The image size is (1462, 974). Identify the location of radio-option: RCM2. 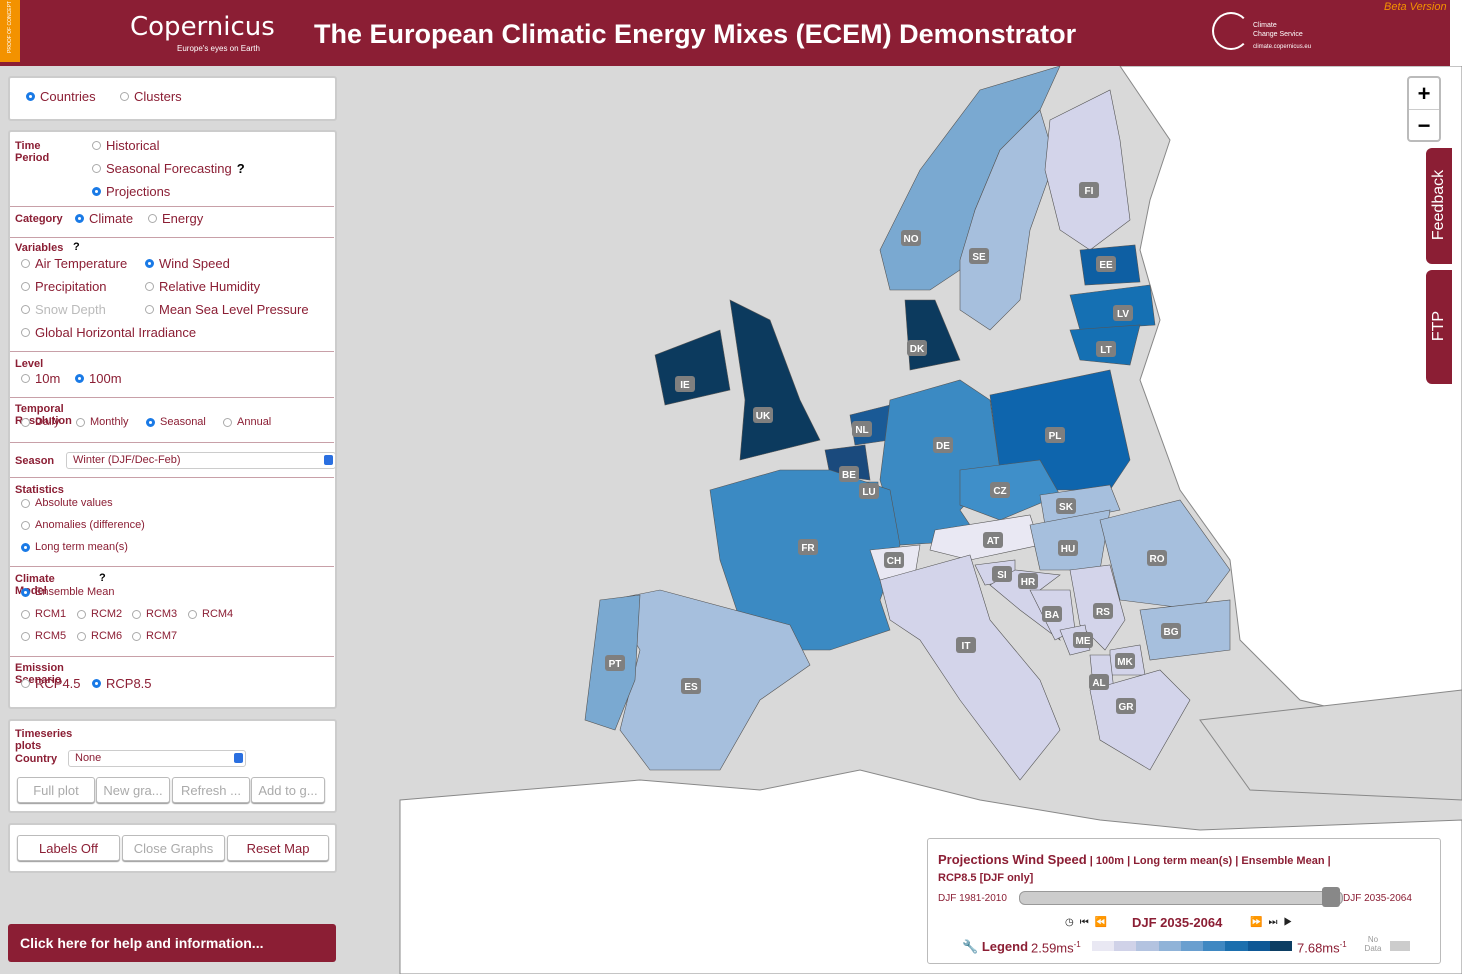
(99, 614).